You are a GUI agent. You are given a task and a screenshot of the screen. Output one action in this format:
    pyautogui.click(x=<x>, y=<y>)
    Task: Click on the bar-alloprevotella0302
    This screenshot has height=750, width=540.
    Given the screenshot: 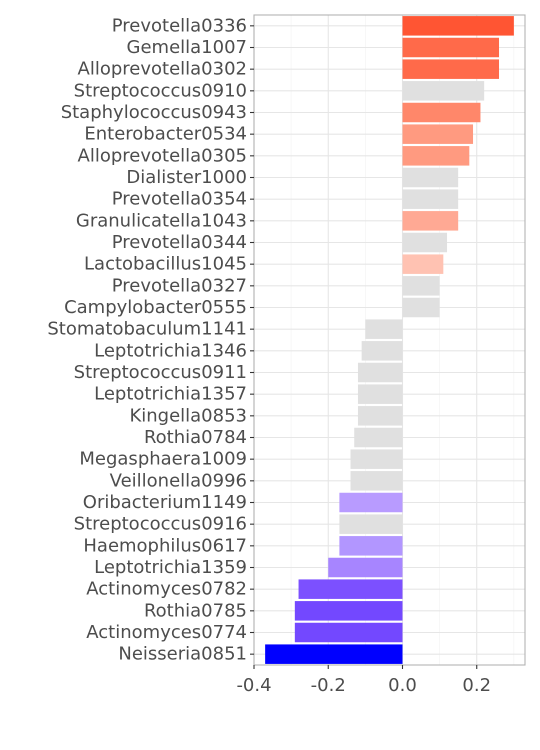 What is the action you would take?
    pyautogui.click(x=451, y=69)
    